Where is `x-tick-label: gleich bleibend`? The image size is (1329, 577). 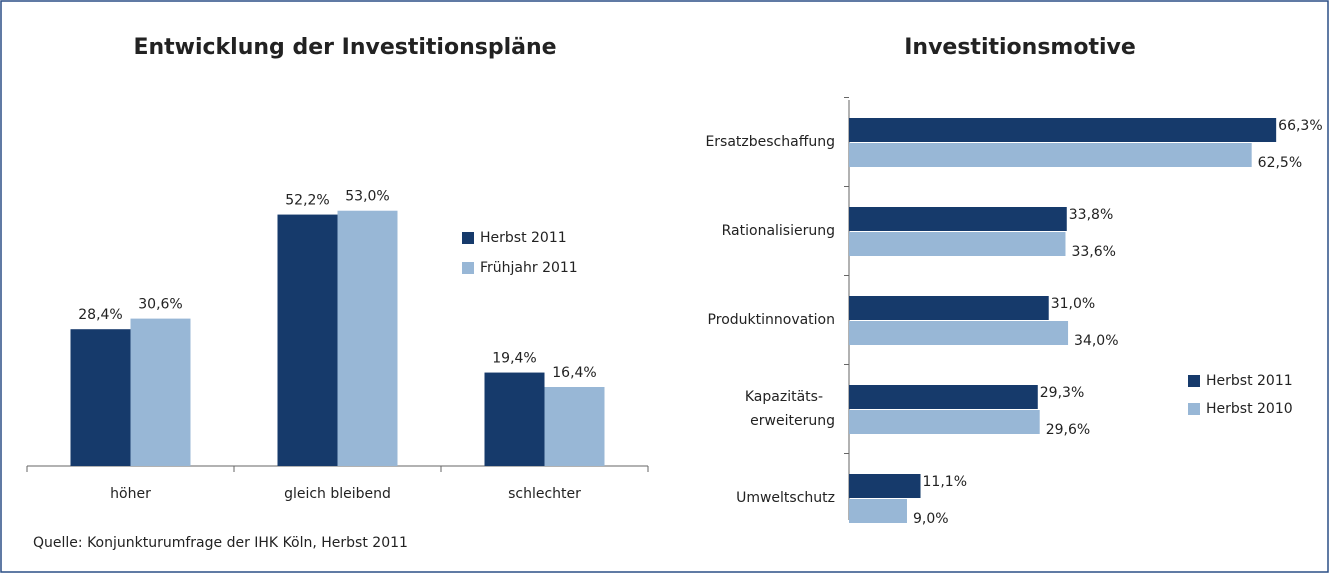 x-tick-label: gleich bleibend is located at coordinates (337, 494).